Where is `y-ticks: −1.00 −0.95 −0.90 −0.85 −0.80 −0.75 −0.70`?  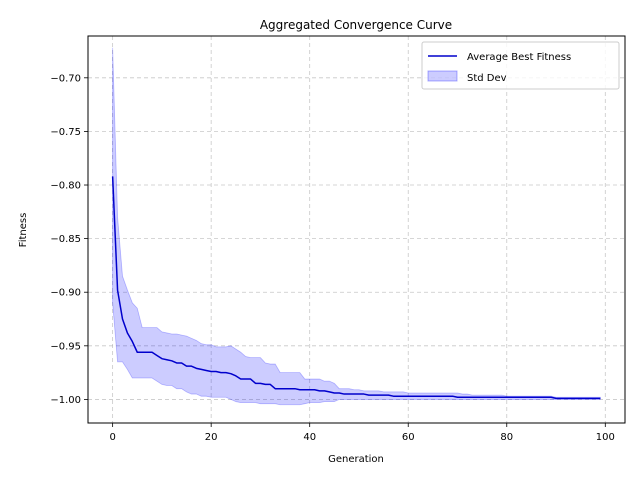 y-ticks: −1.00 −0.95 −0.90 −0.85 −0.80 −0.75 −0.70 is located at coordinates (69, 239).